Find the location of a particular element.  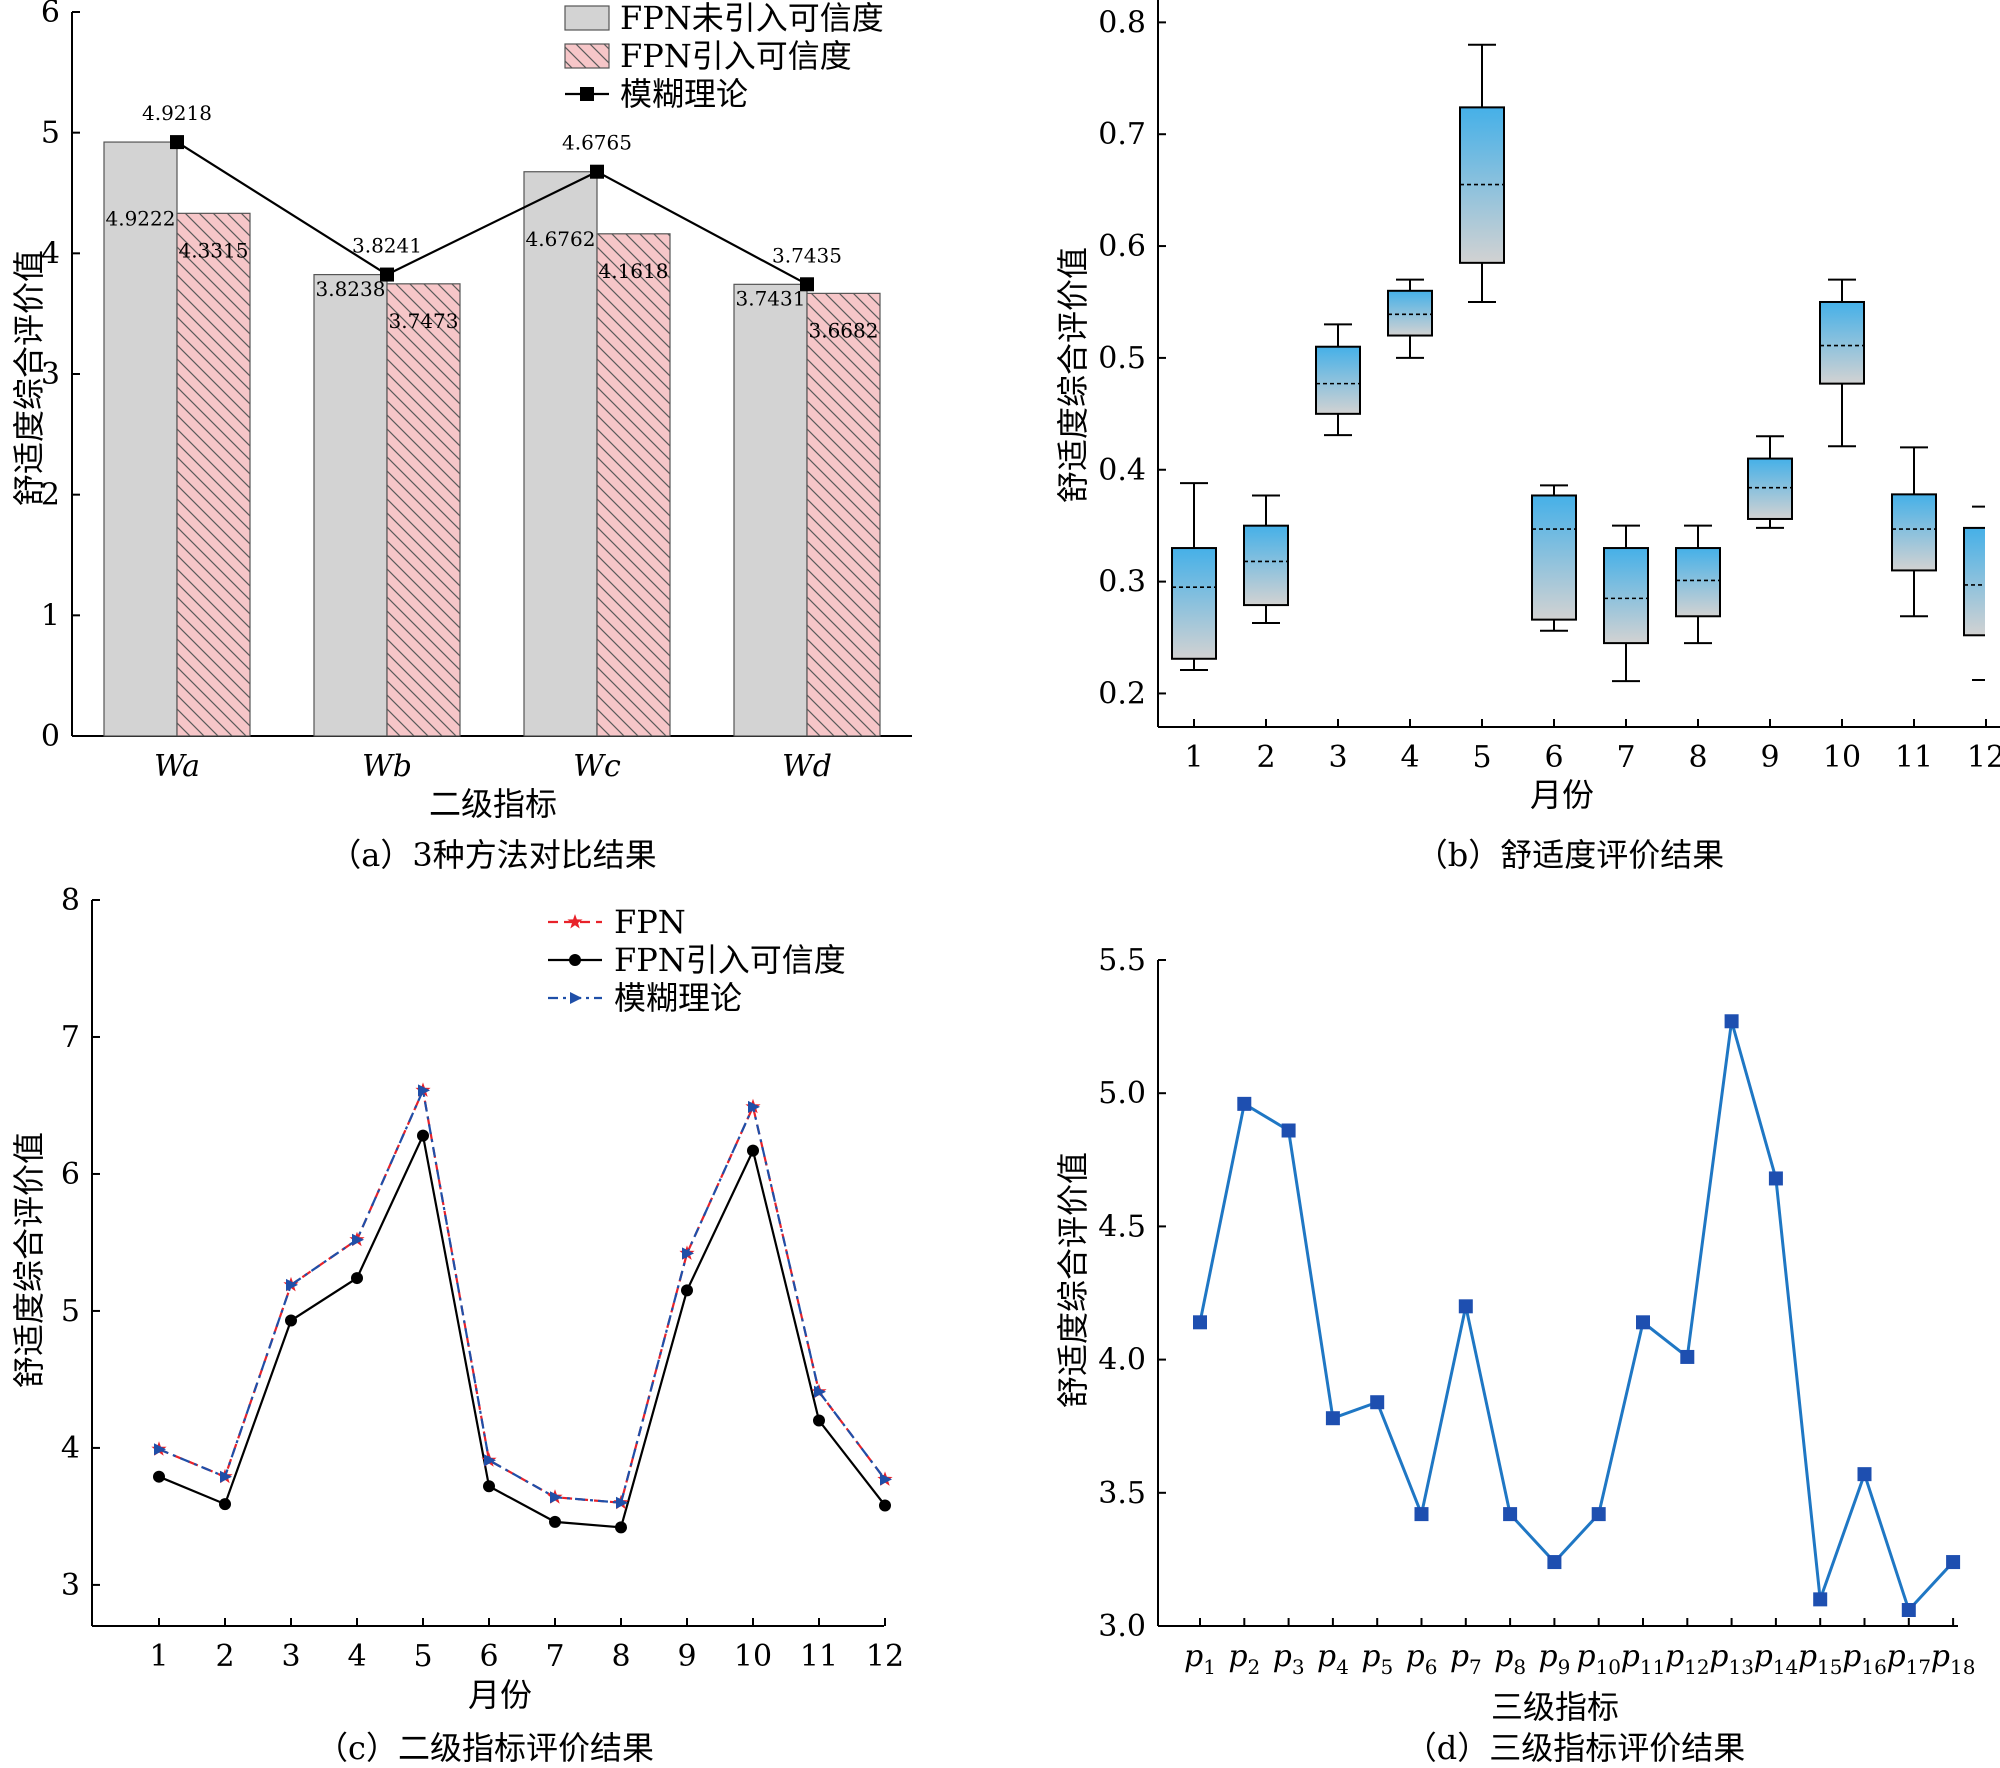

legend-label-1: FPN引入可信度 is located at coordinates (730, 960).